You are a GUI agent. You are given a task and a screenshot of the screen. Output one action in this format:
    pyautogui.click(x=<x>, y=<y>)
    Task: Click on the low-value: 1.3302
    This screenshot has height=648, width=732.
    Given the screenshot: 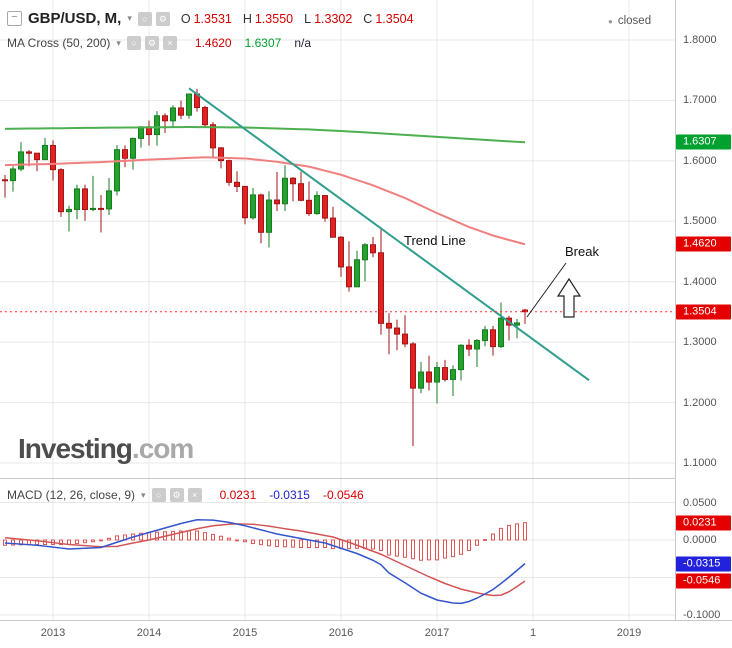 What is the action you would take?
    pyautogui.click(x=333, y=18)
    